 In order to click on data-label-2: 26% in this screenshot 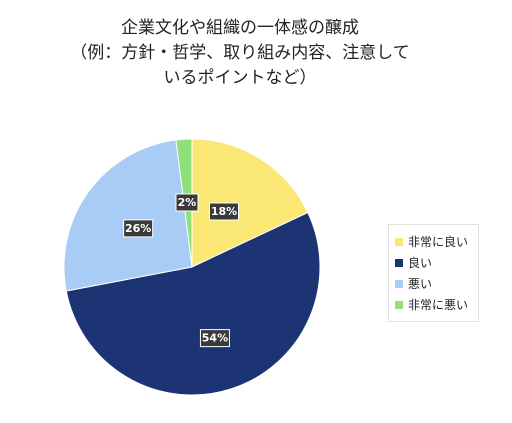, I will do `click(138, 228)`.